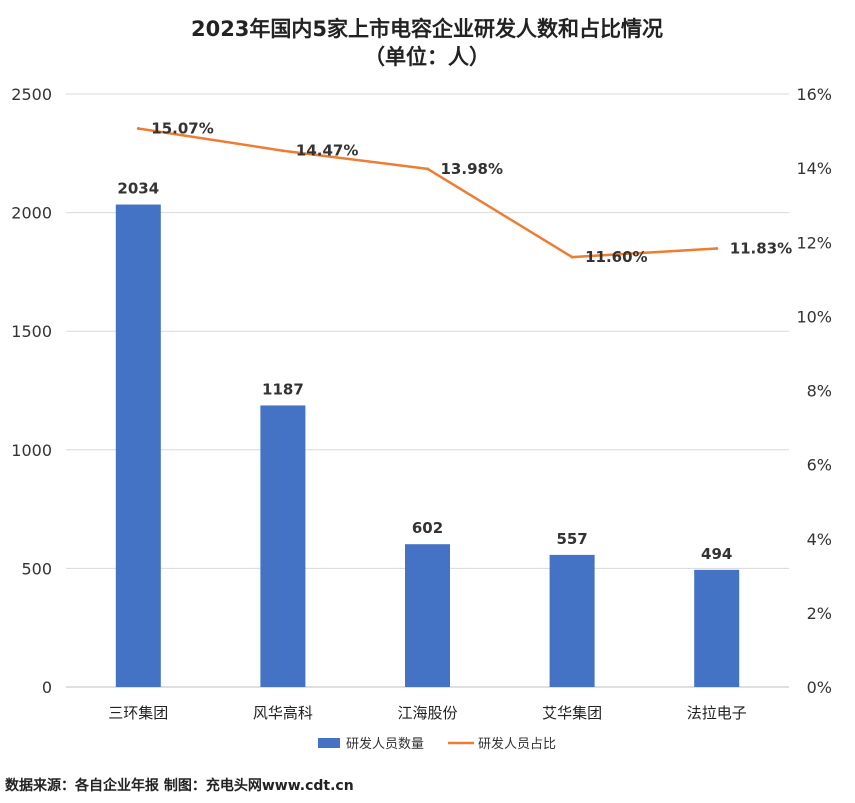  I want to click on right-tick-label: 0%, so click(819, 687).